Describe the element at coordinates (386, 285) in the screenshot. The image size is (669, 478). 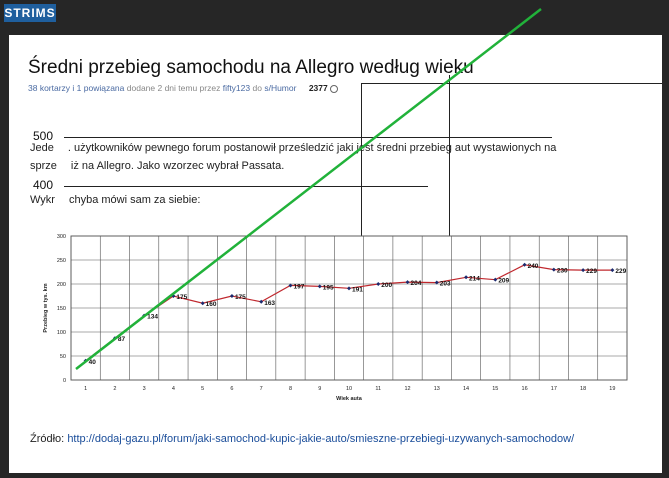
I see `data-label: 200` at that location.